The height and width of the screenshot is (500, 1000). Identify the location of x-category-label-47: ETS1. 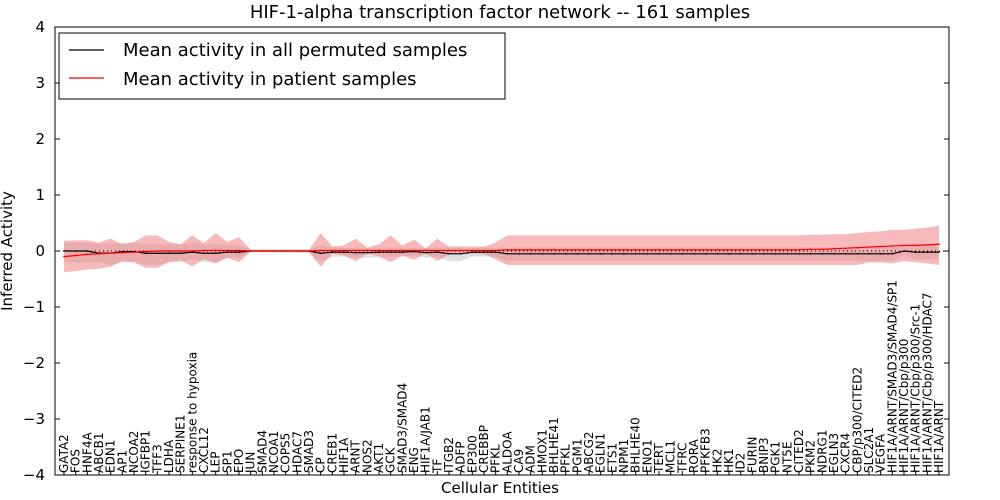
(612, 458).